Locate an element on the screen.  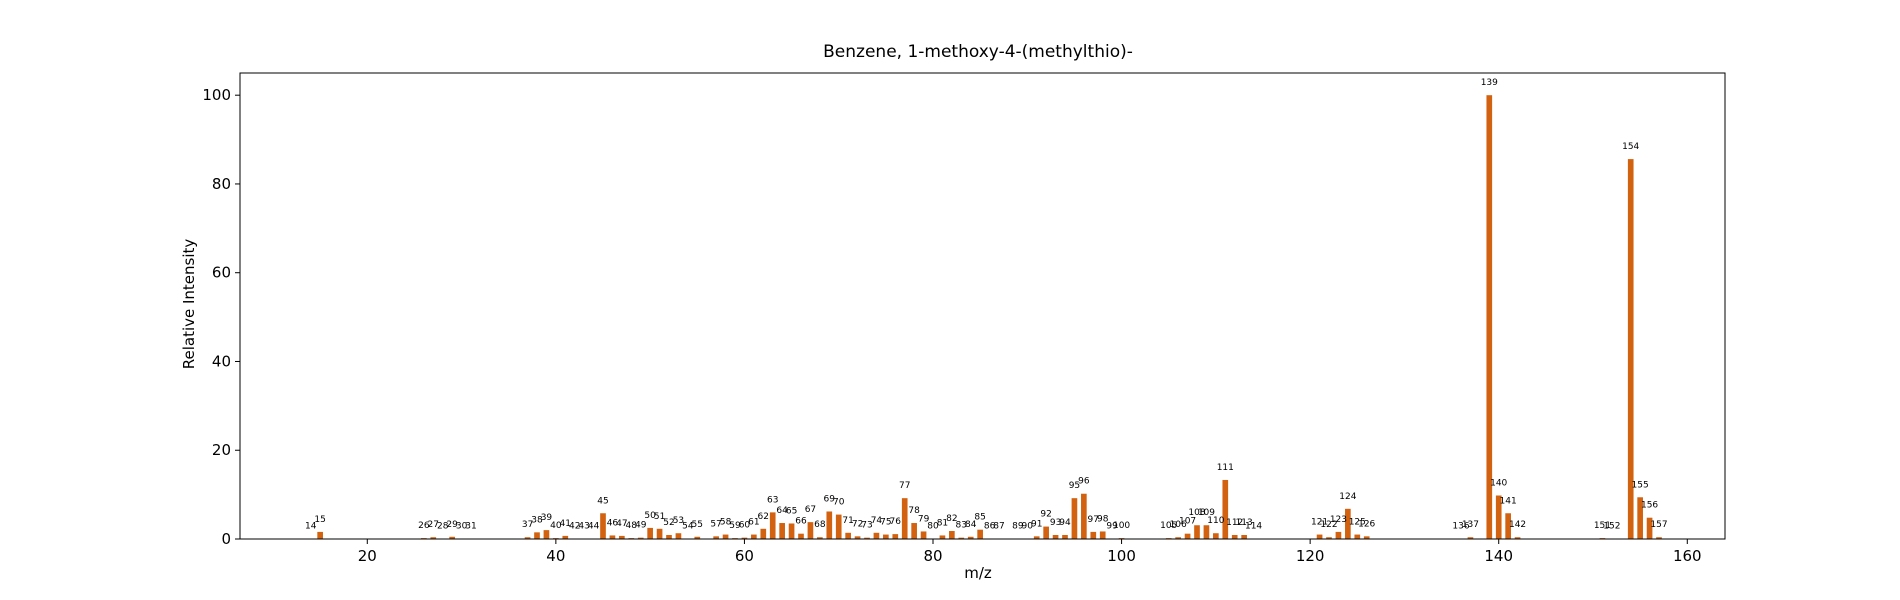
peak-label-84: 84 is located at coordinates (971, 525).